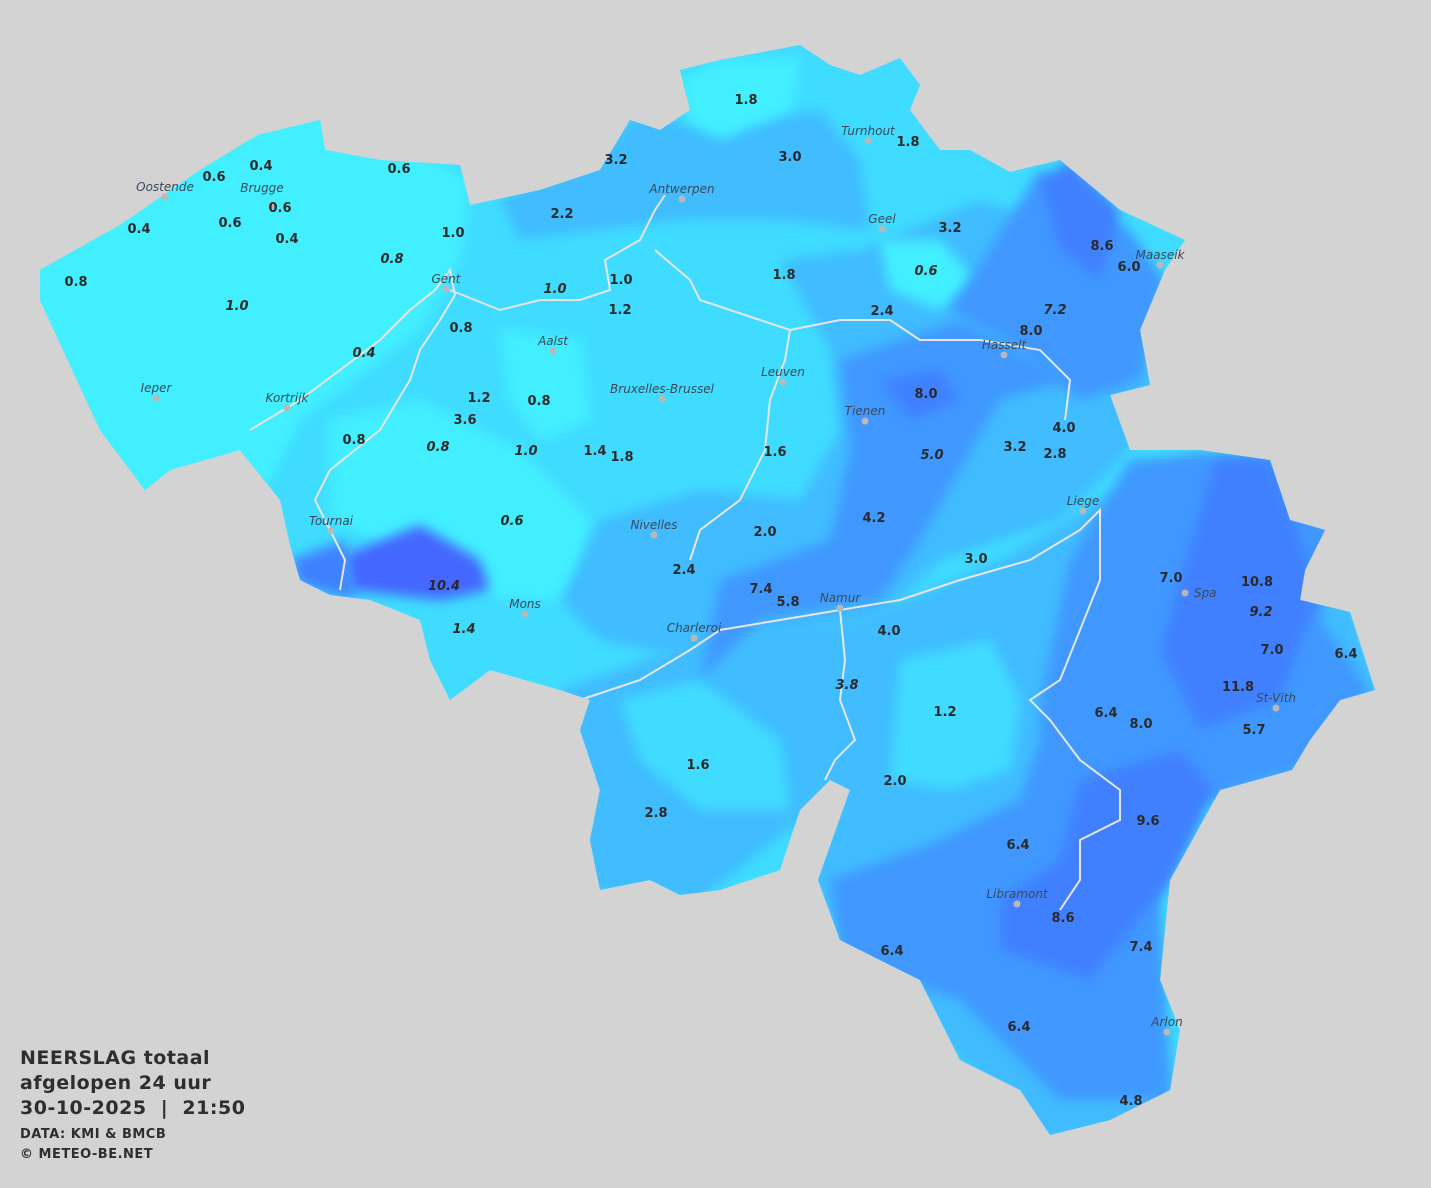 The width and height of the screenshot is (1431, 1188). Describe the element at coordinates (681, 189) in the screenshot. I see `city-label: Antwerpen` at that location.